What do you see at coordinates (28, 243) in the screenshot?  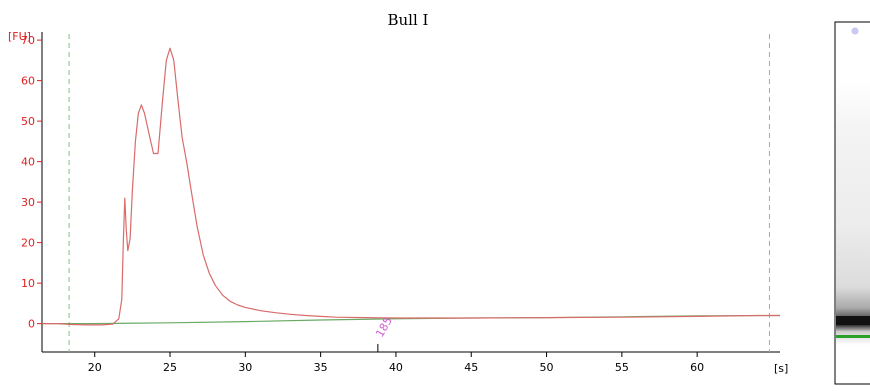 I see `y-tick-label-2: 20` at bounding box center [28, 243].